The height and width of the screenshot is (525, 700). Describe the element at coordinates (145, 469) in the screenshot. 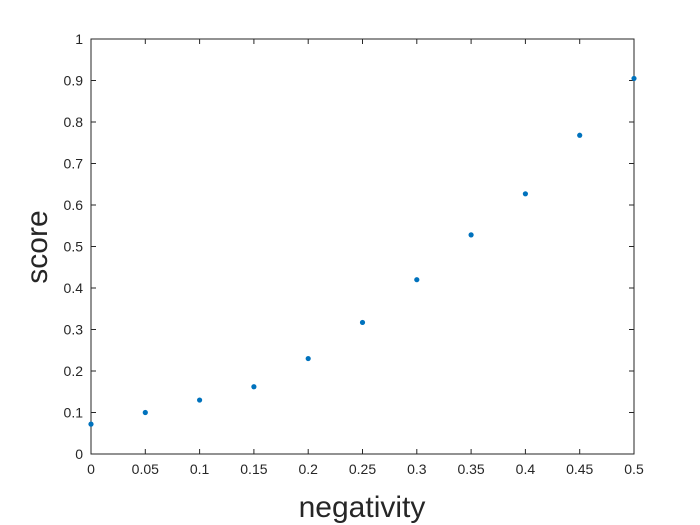

I see `x-tick-label: 0.05` at that location.